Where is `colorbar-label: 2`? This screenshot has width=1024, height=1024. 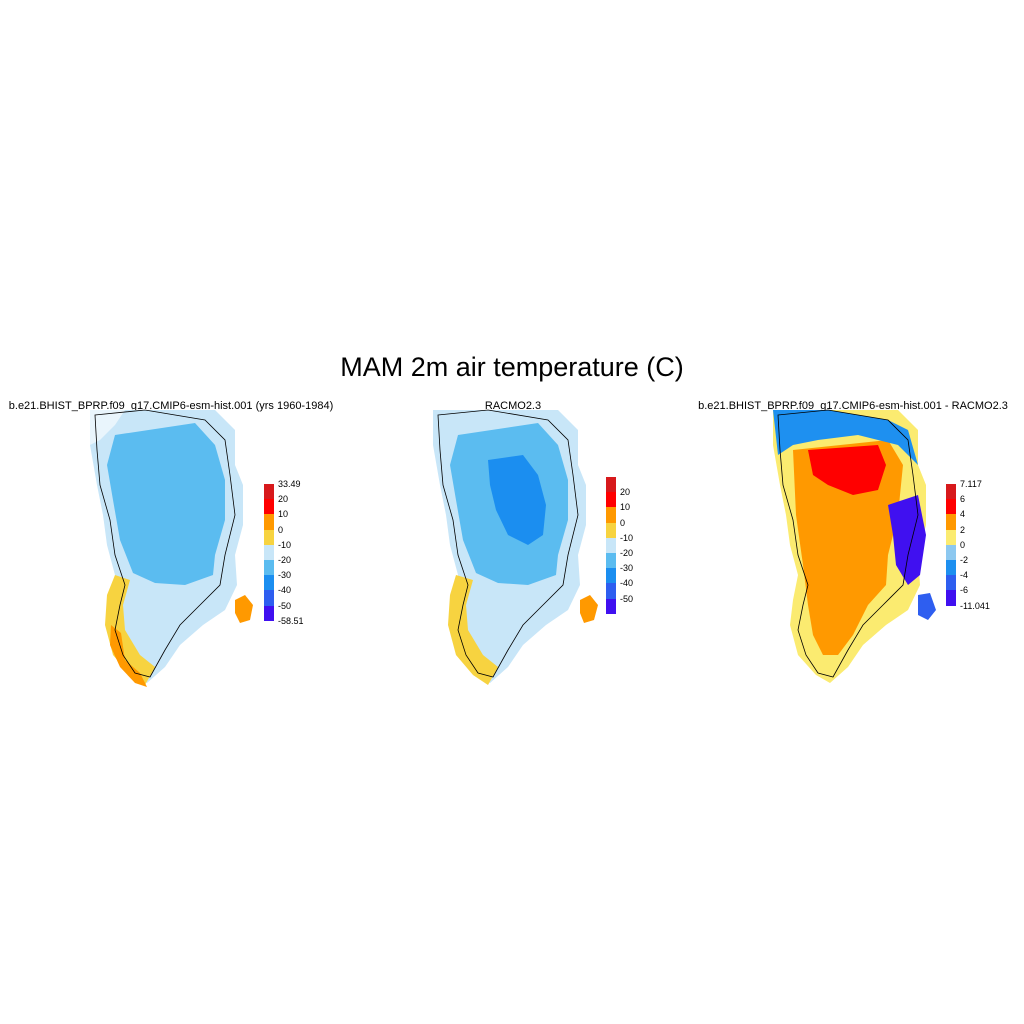 colorbar-label: 2 is located at coordinates (963, 529).